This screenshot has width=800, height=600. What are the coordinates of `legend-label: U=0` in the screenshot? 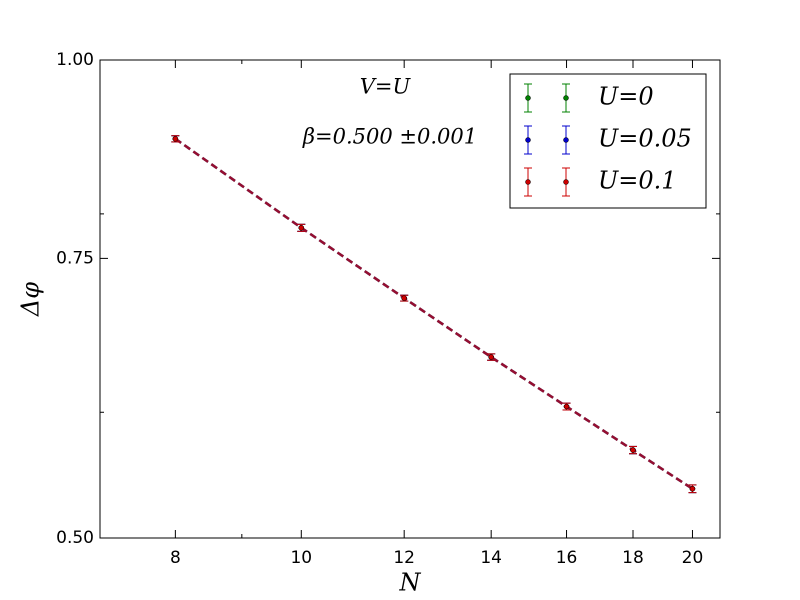 It's located at (626, 97).